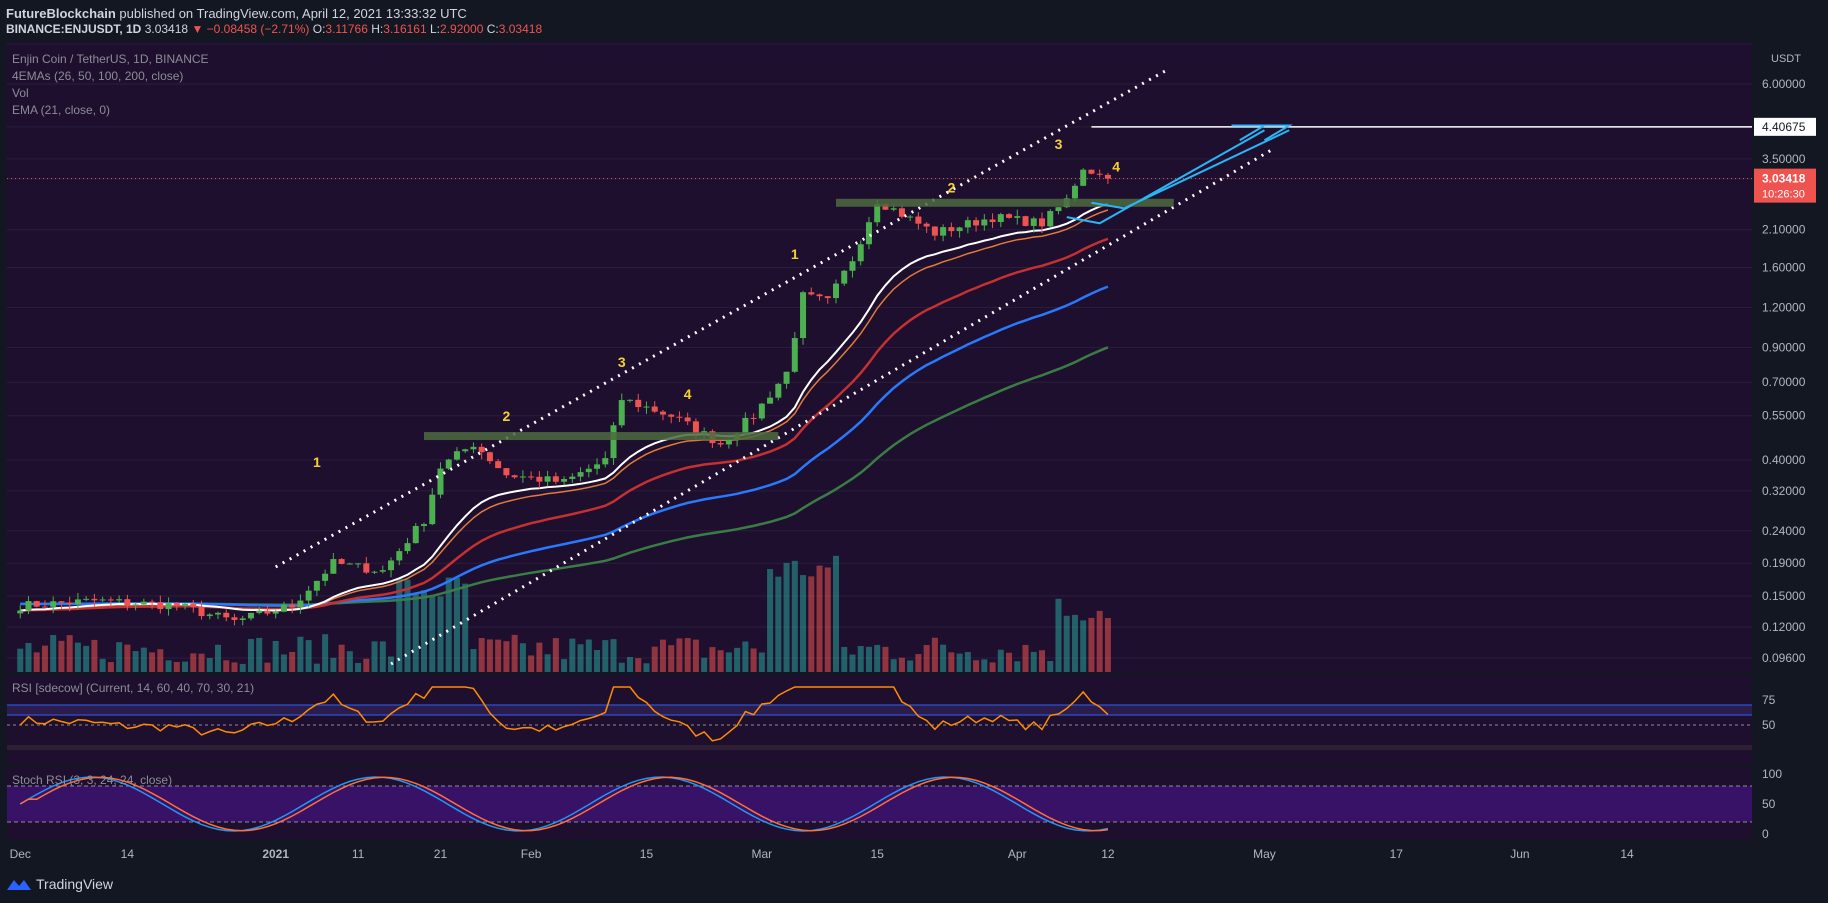 The image size is (1828, 903). I want to click on price-tick-label: 1.60000, so click(1784, 267).